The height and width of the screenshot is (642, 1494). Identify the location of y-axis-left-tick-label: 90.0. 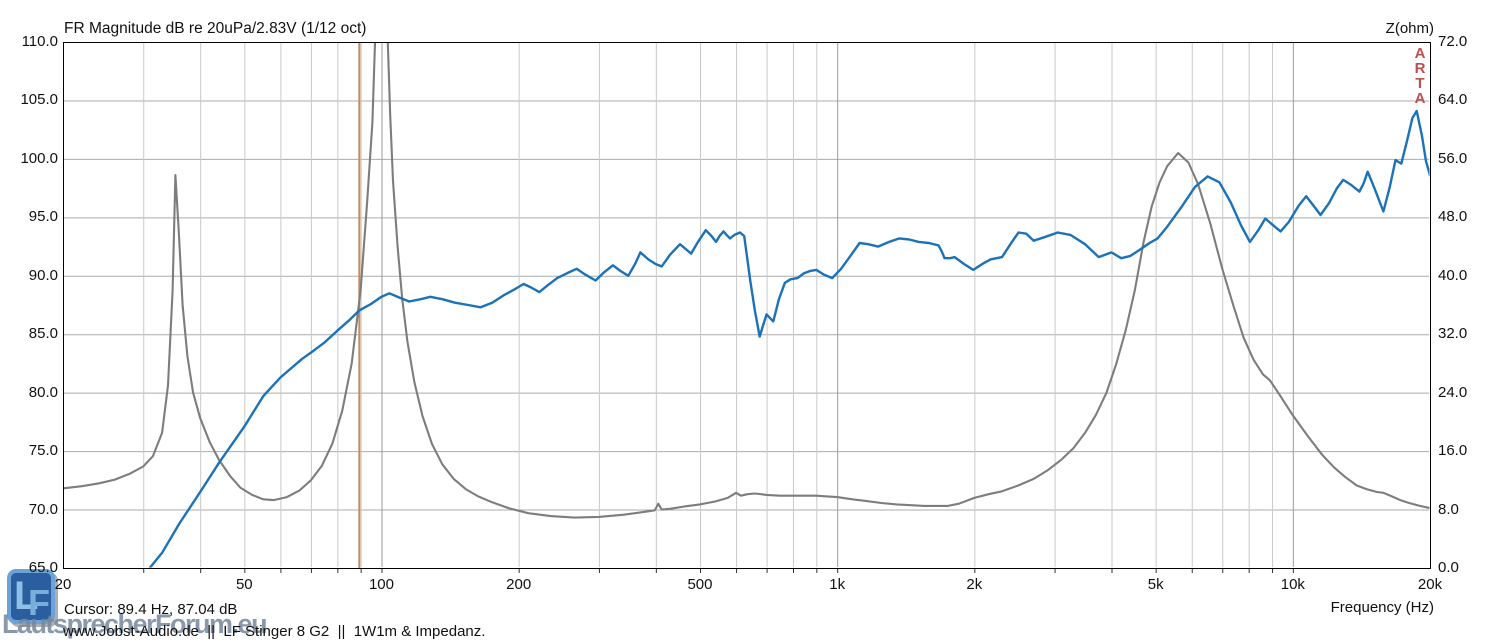
(43, 275).